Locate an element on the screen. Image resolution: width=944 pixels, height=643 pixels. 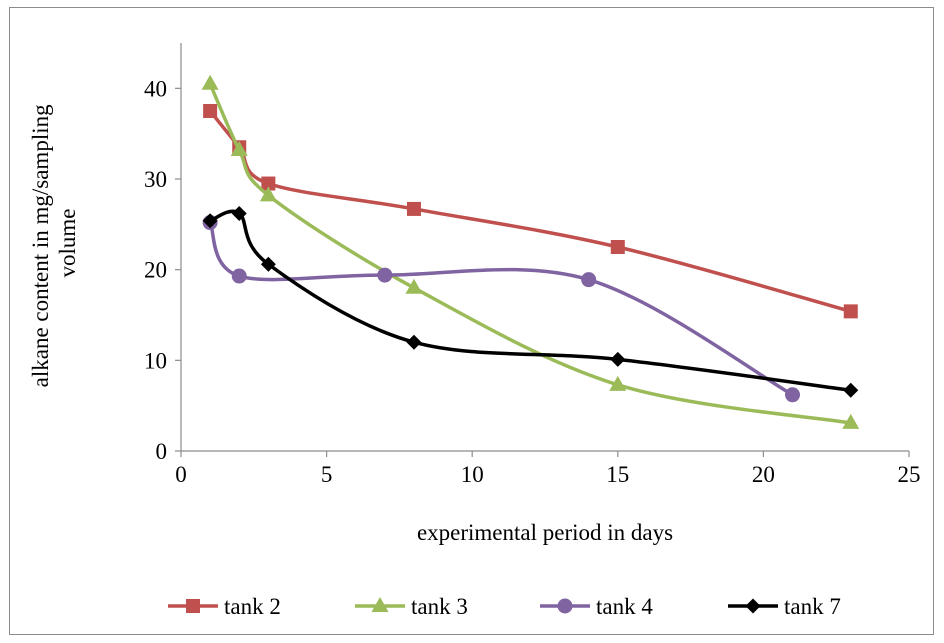
legend-label: tank 3 is located at coordinates (439, 606).